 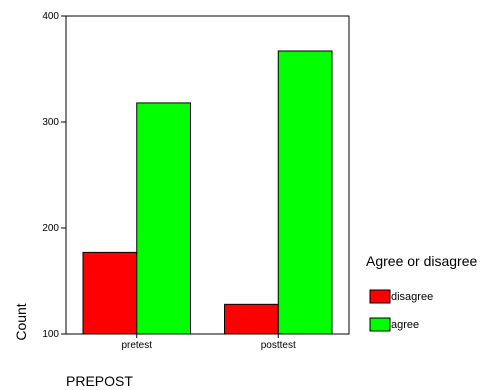 What do you see at coordinates (251, 319) in the screenshot?
I see `bar-disagree-posttest` at bounding box center [251, 319].